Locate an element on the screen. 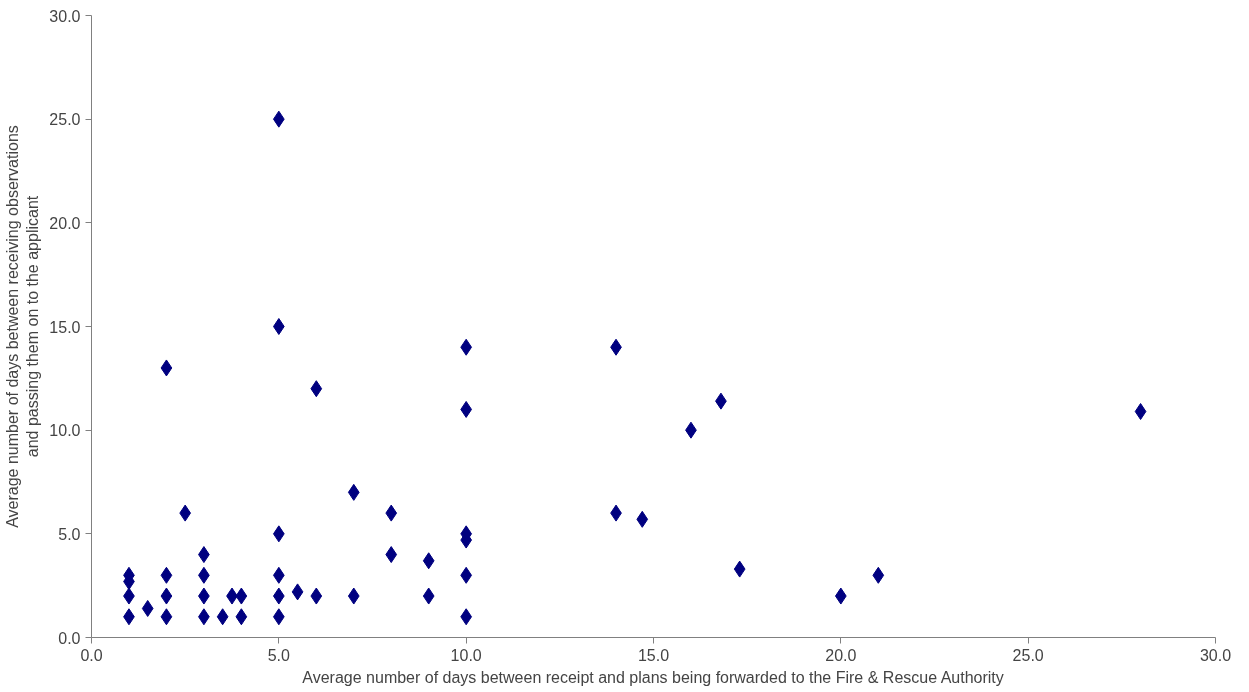  y-tick-label: 0.0 is located at coordinates (69, 638).